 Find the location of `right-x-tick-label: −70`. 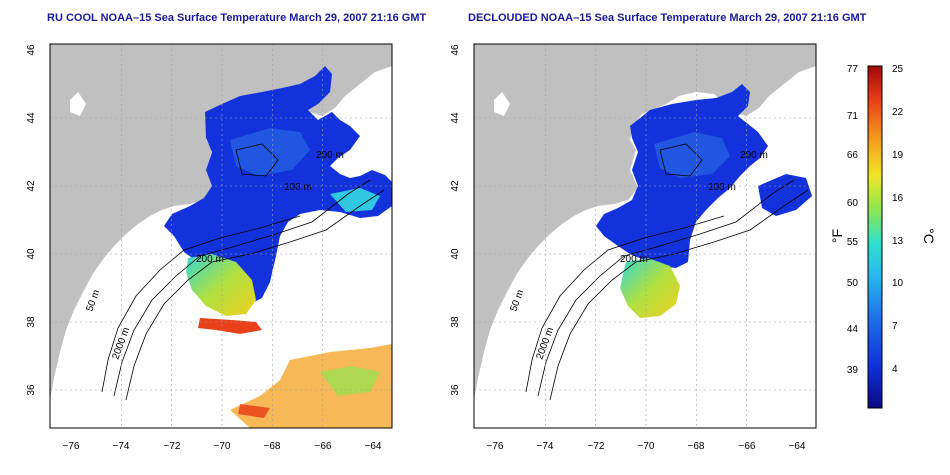

right-x-tick-label: −70 is located at coordinates (646, 446).